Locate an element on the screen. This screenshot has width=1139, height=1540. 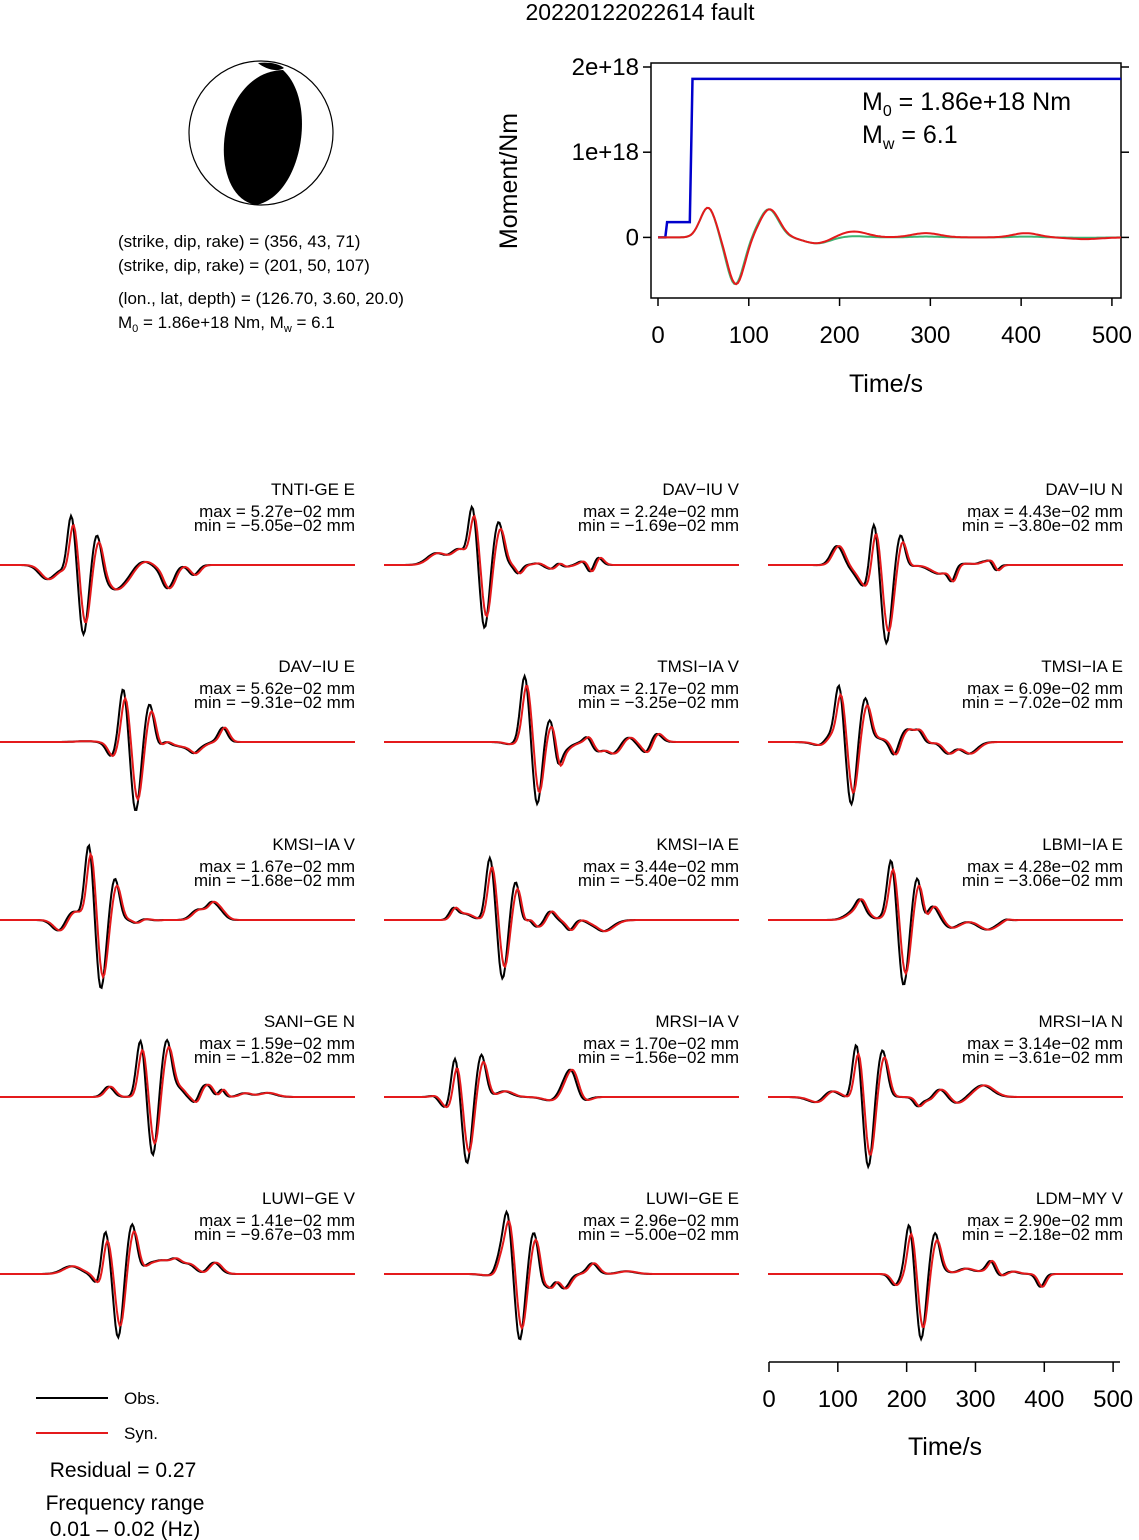
station-label: LUWI−GE V is located at coordinates (309, 1198).